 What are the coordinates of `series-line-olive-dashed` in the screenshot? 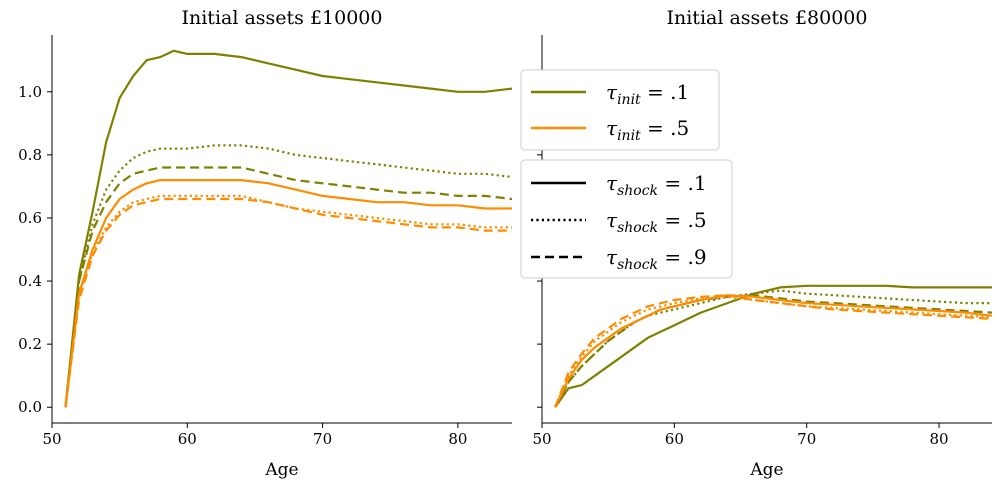 It's located at (773, 351).